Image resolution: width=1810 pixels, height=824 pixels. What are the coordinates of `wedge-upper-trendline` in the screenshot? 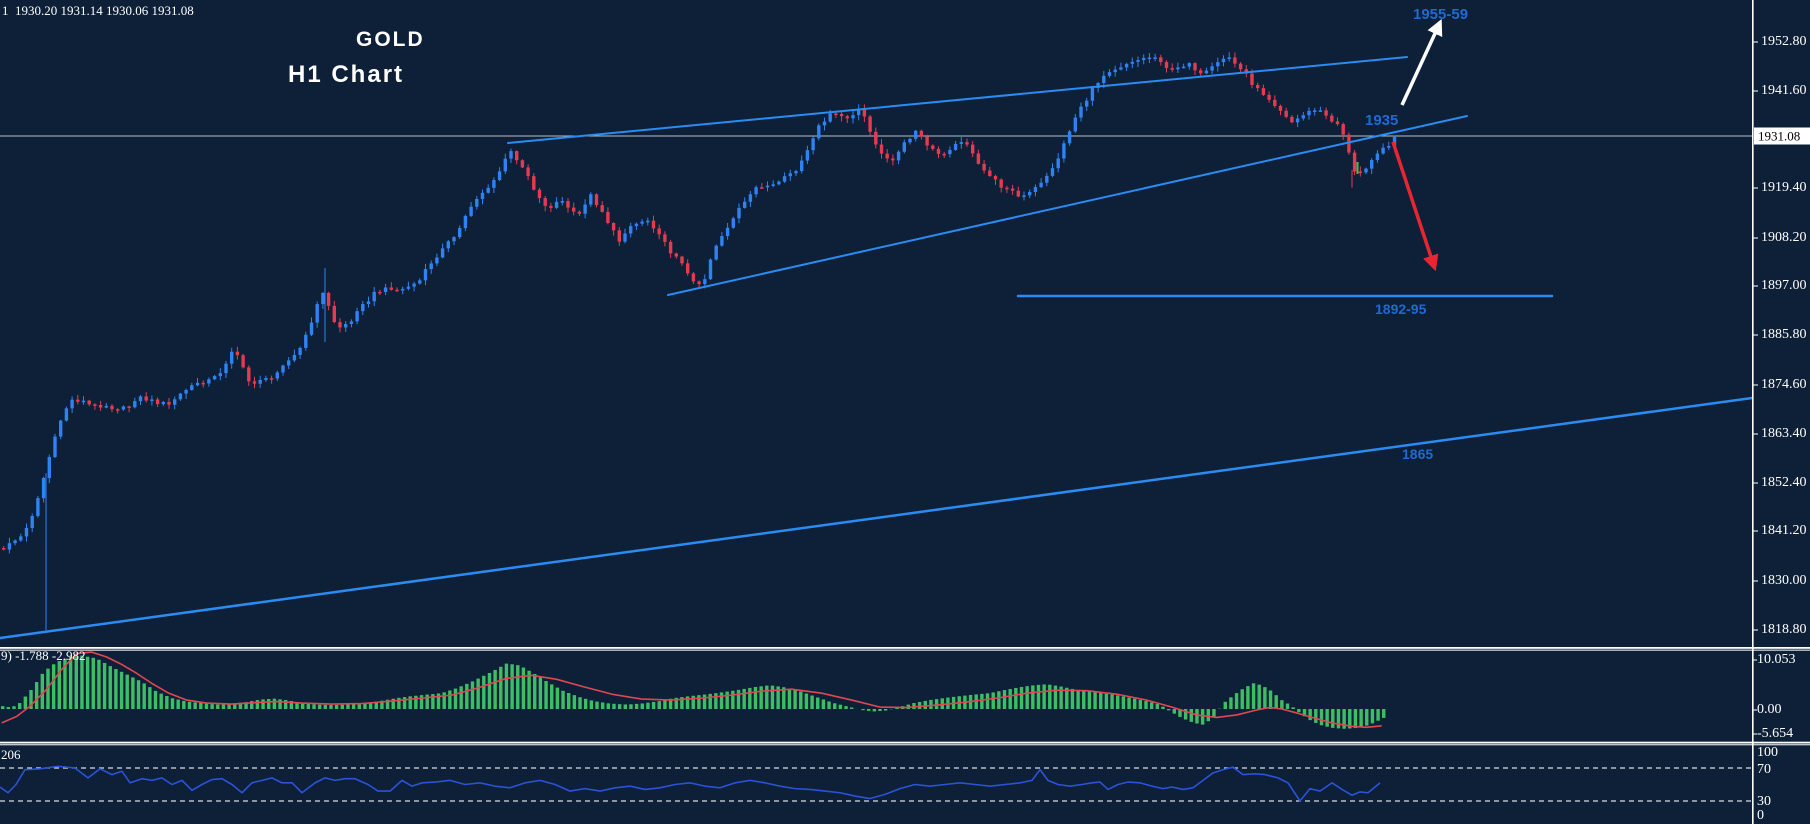 It's located at (957, 100).